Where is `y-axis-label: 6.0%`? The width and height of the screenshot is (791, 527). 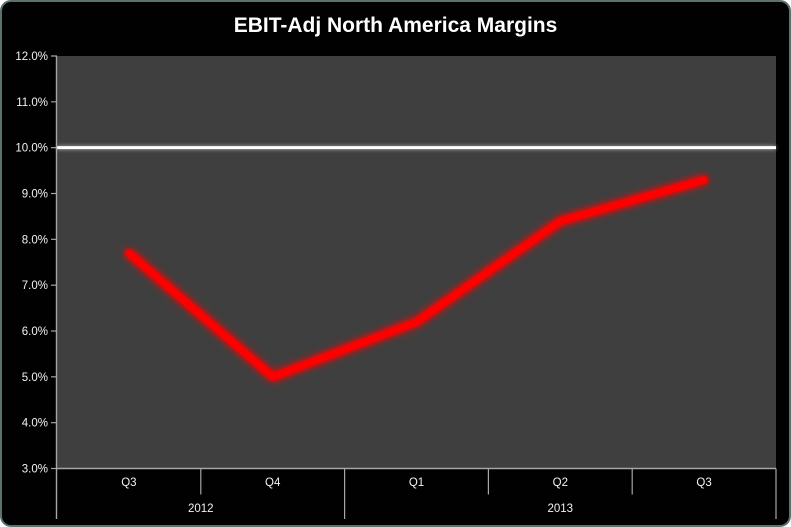 y-axis-label: 6.0% is located at coordinates (35, 332).